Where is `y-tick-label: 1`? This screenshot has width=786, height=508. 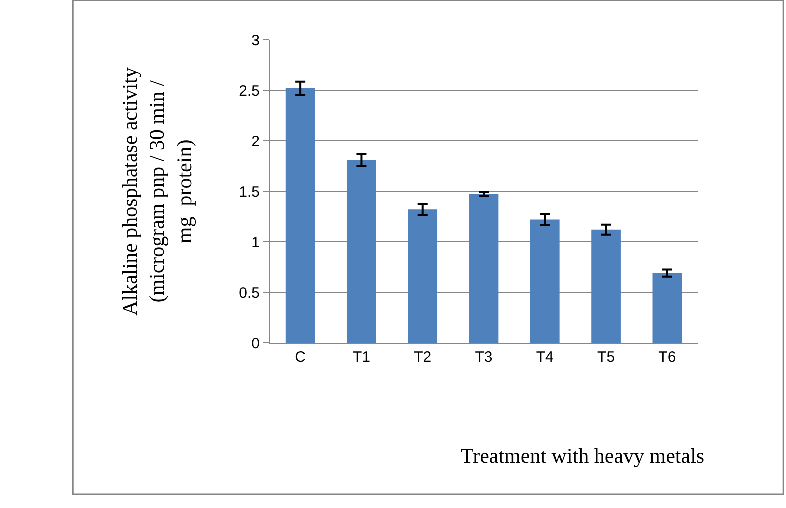
y-tick-label: 1 is located at coordinates (256, 243).